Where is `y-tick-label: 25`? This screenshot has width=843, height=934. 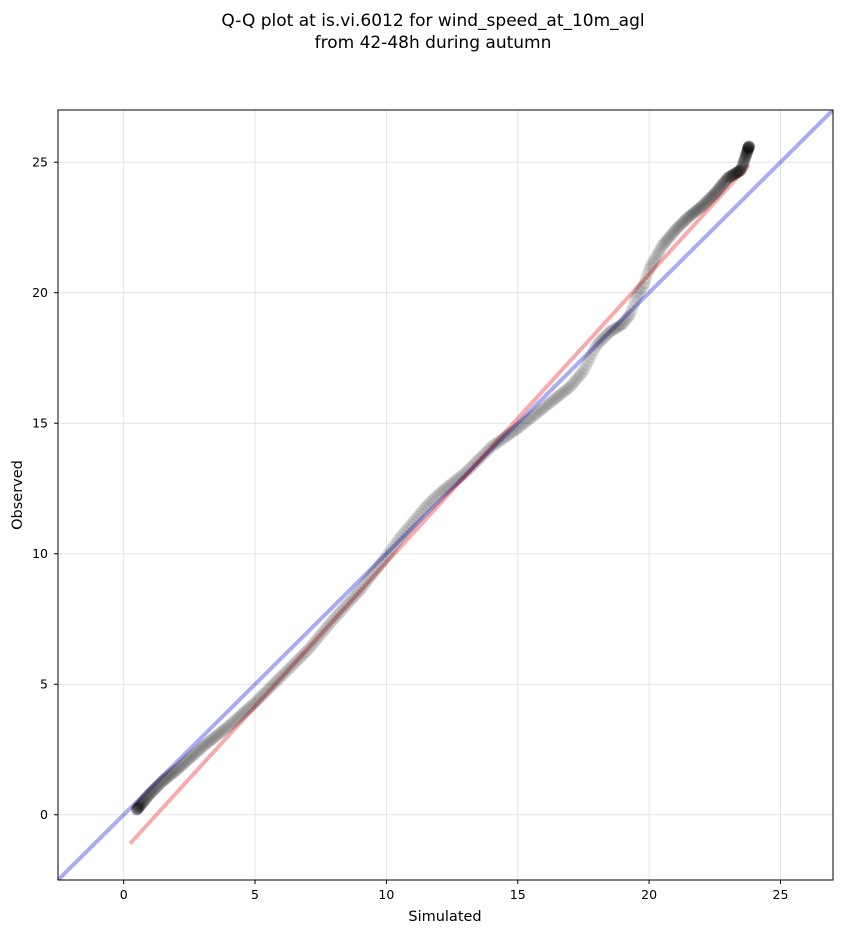 y-tick-label: 25 is located at coordinates (40, 162).